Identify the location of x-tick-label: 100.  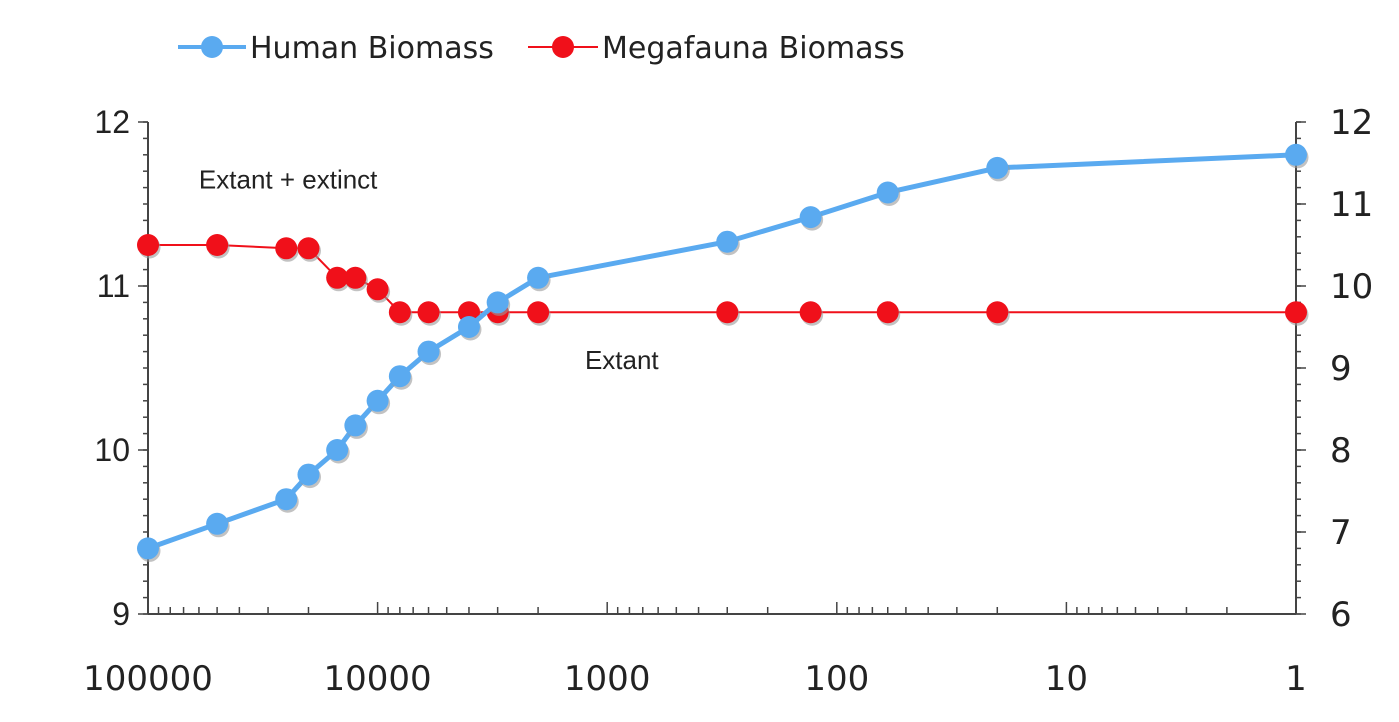
(836, 679).